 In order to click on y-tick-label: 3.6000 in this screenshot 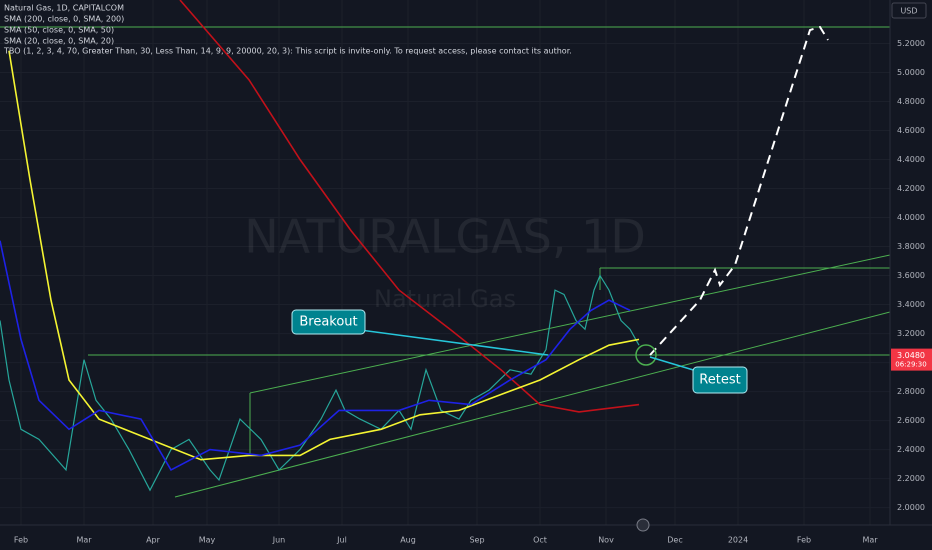, I will do `click(911, 275)`.